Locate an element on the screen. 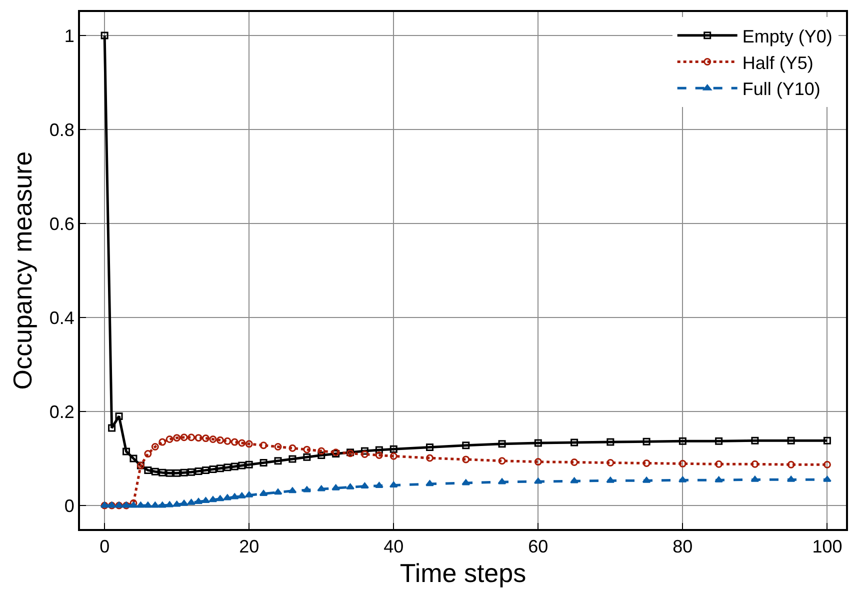 This screenshot has width=866, height=599. y-tick-label: 0.2 is located at coordinates (61, 412).